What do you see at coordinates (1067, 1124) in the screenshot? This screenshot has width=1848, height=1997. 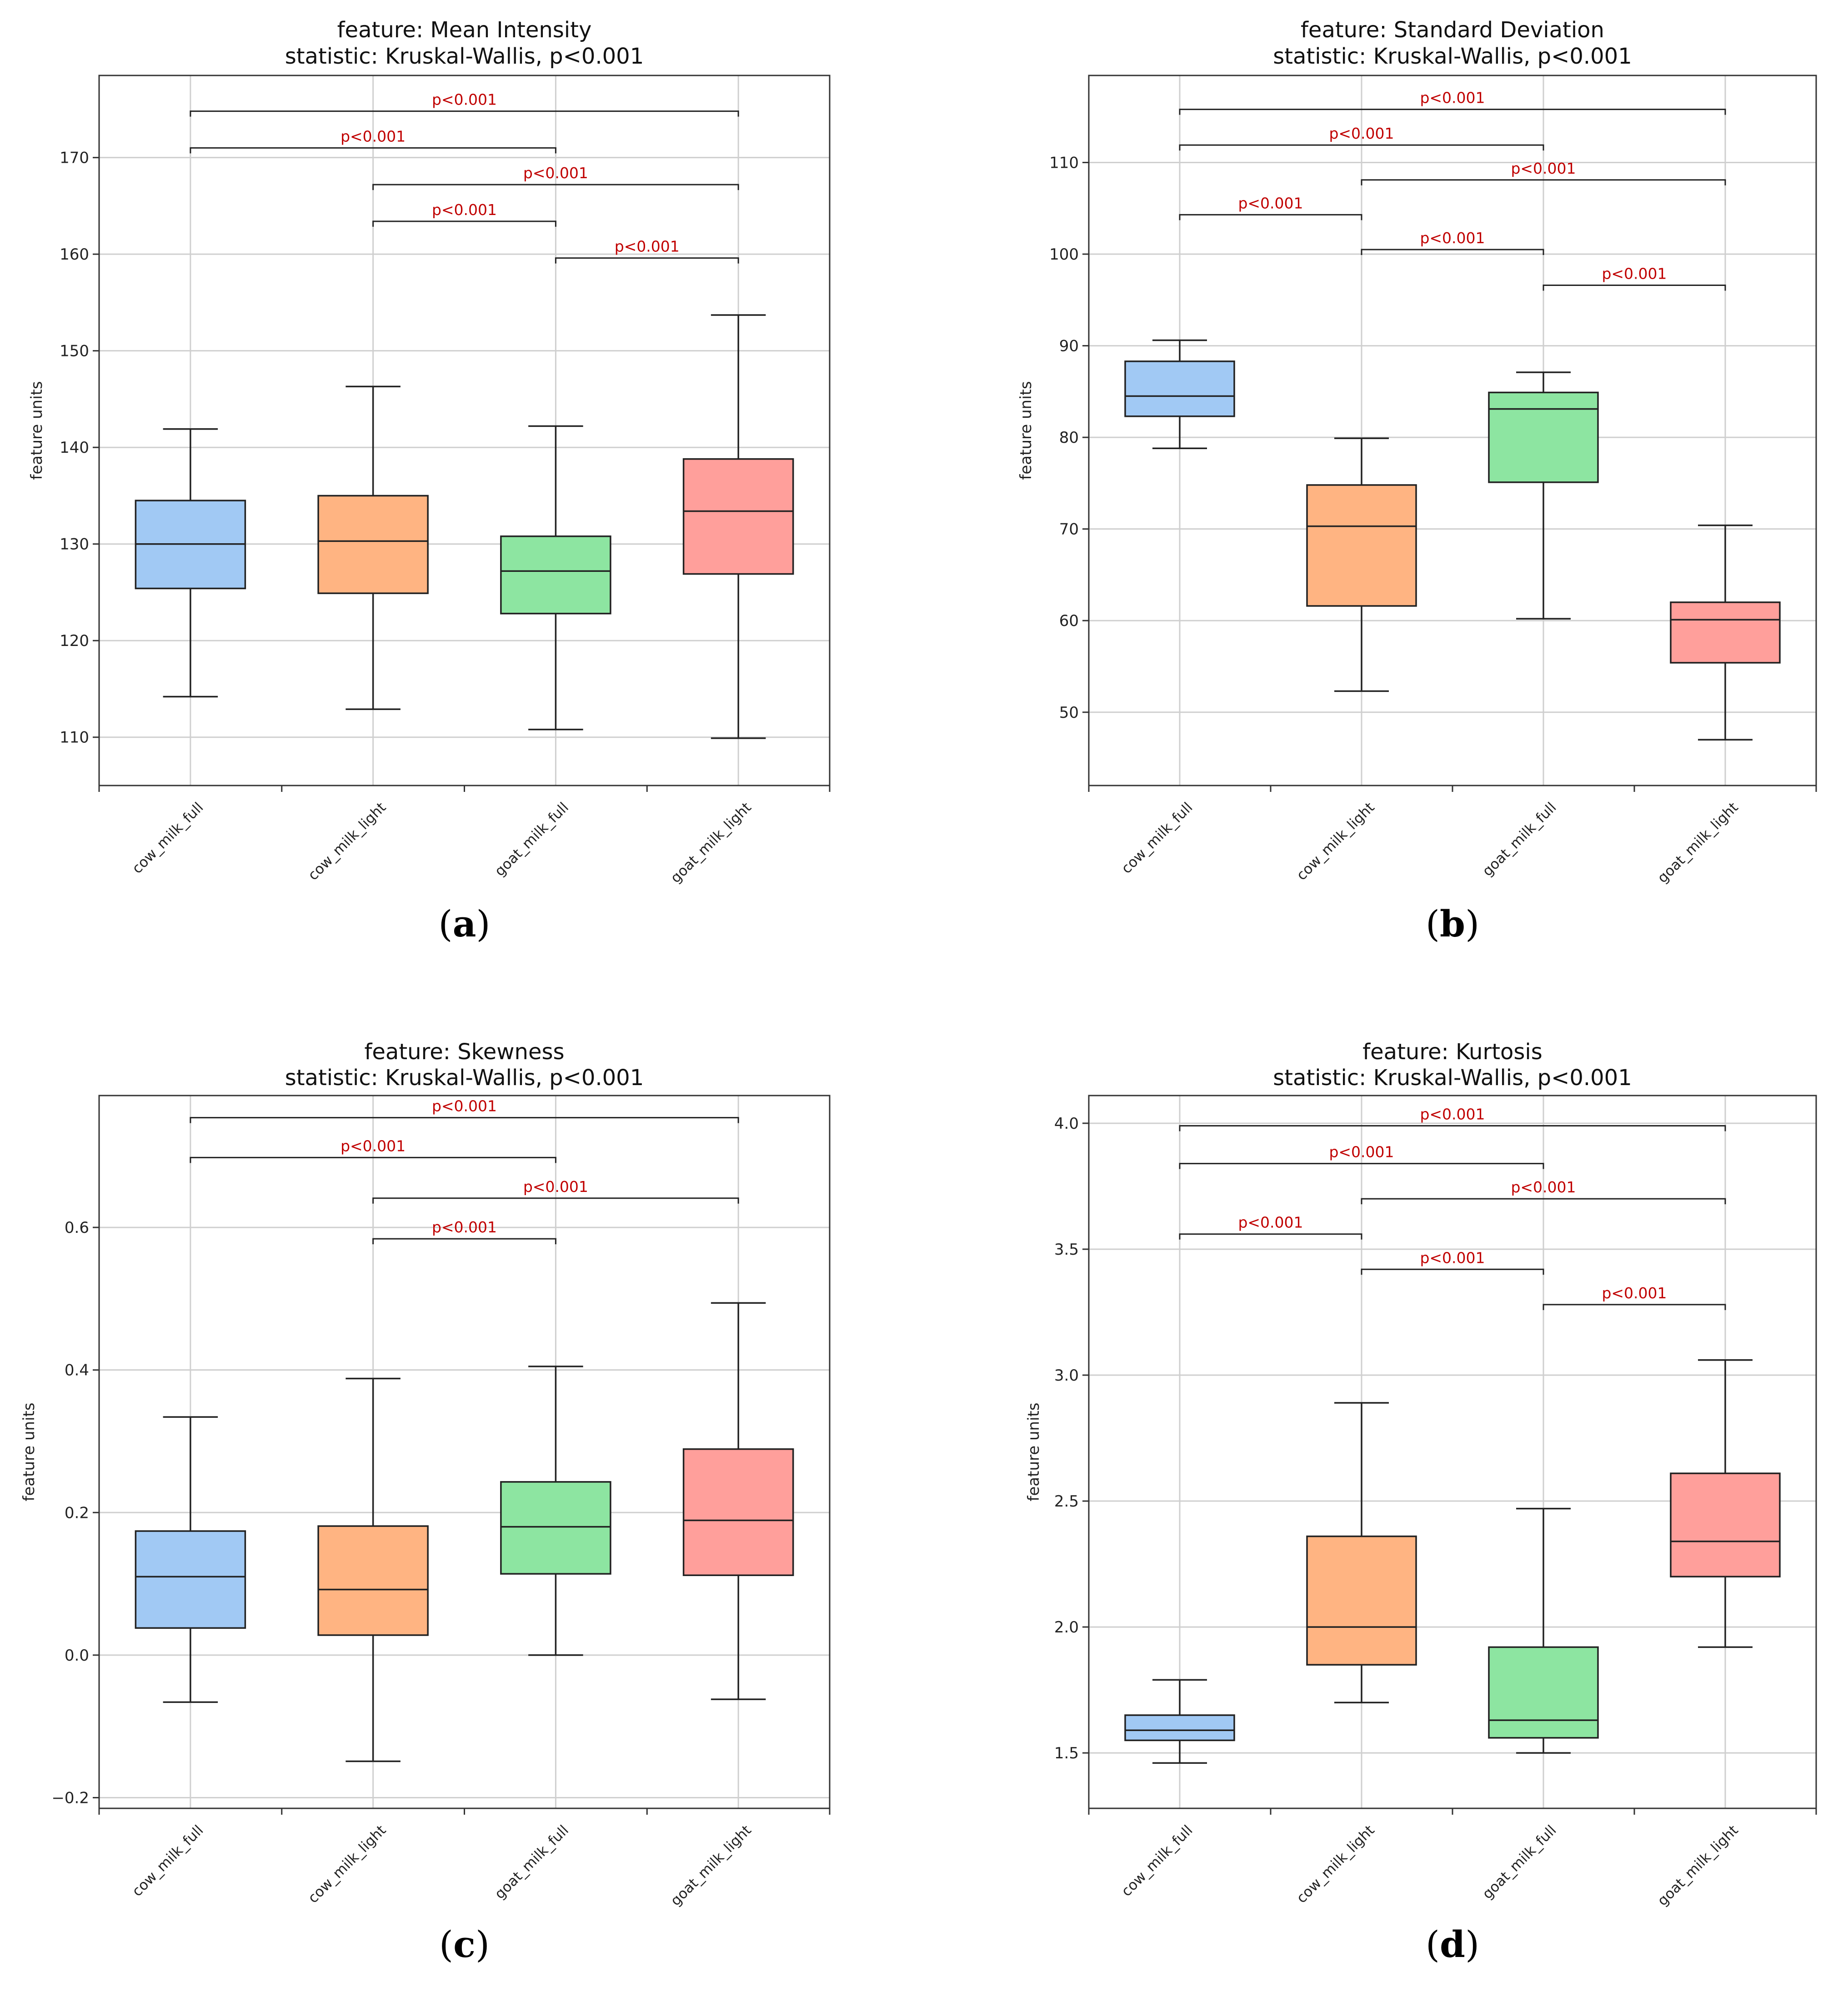 I see `y-tick-label: 4.0` at bounding box center [1067, 1124].